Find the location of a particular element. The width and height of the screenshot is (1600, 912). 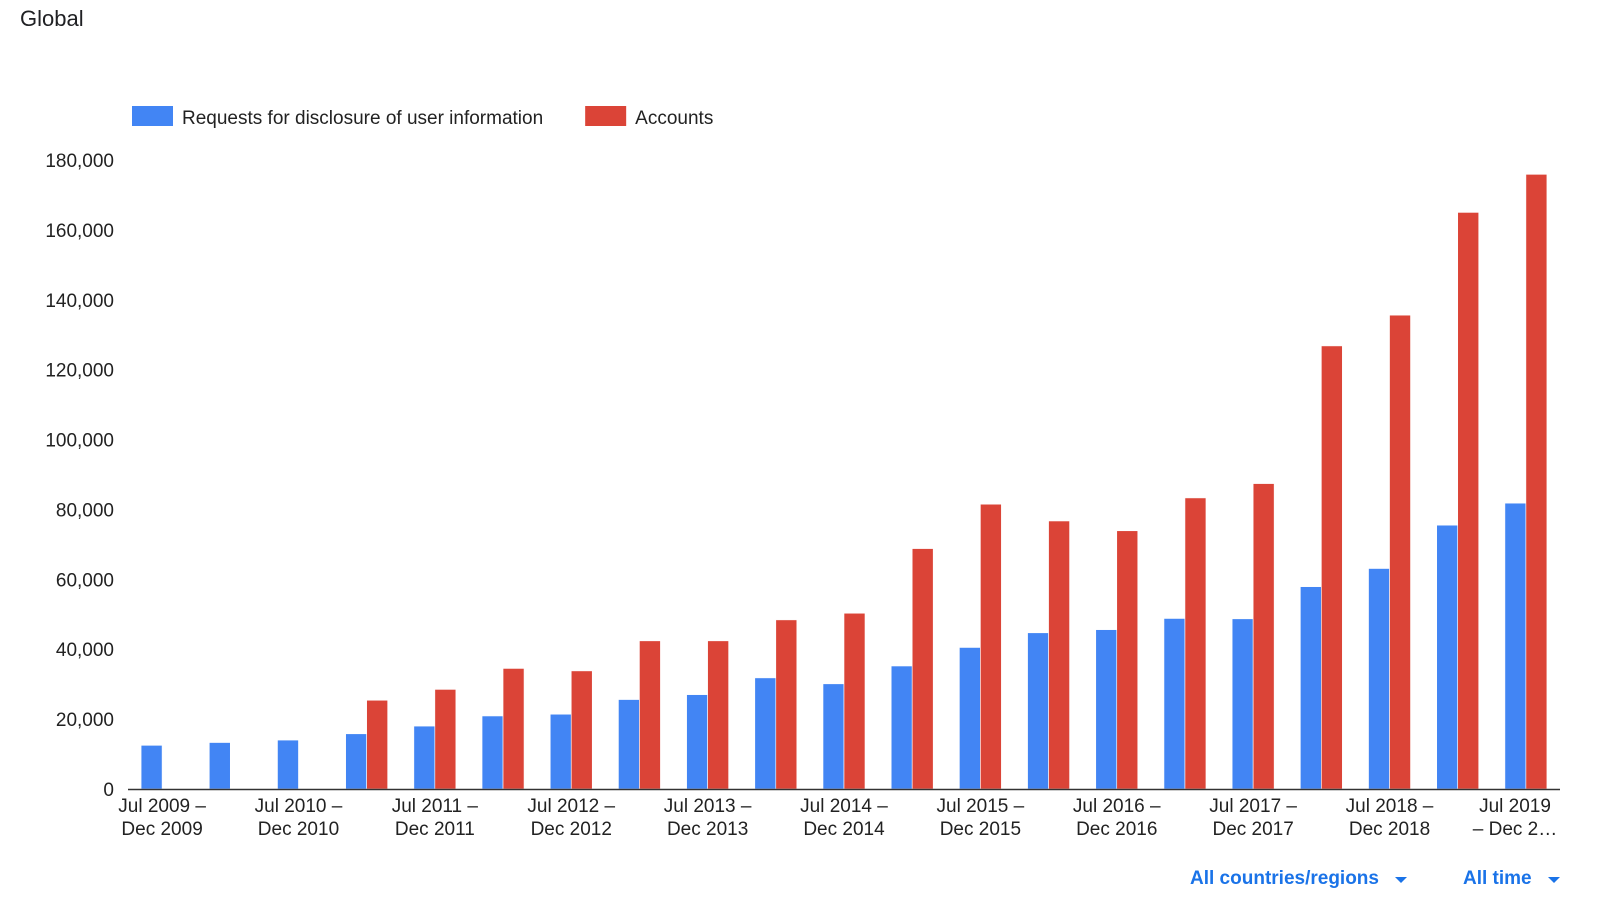

time-filter-dropdown: All time is located at coordinates (1511, 879).